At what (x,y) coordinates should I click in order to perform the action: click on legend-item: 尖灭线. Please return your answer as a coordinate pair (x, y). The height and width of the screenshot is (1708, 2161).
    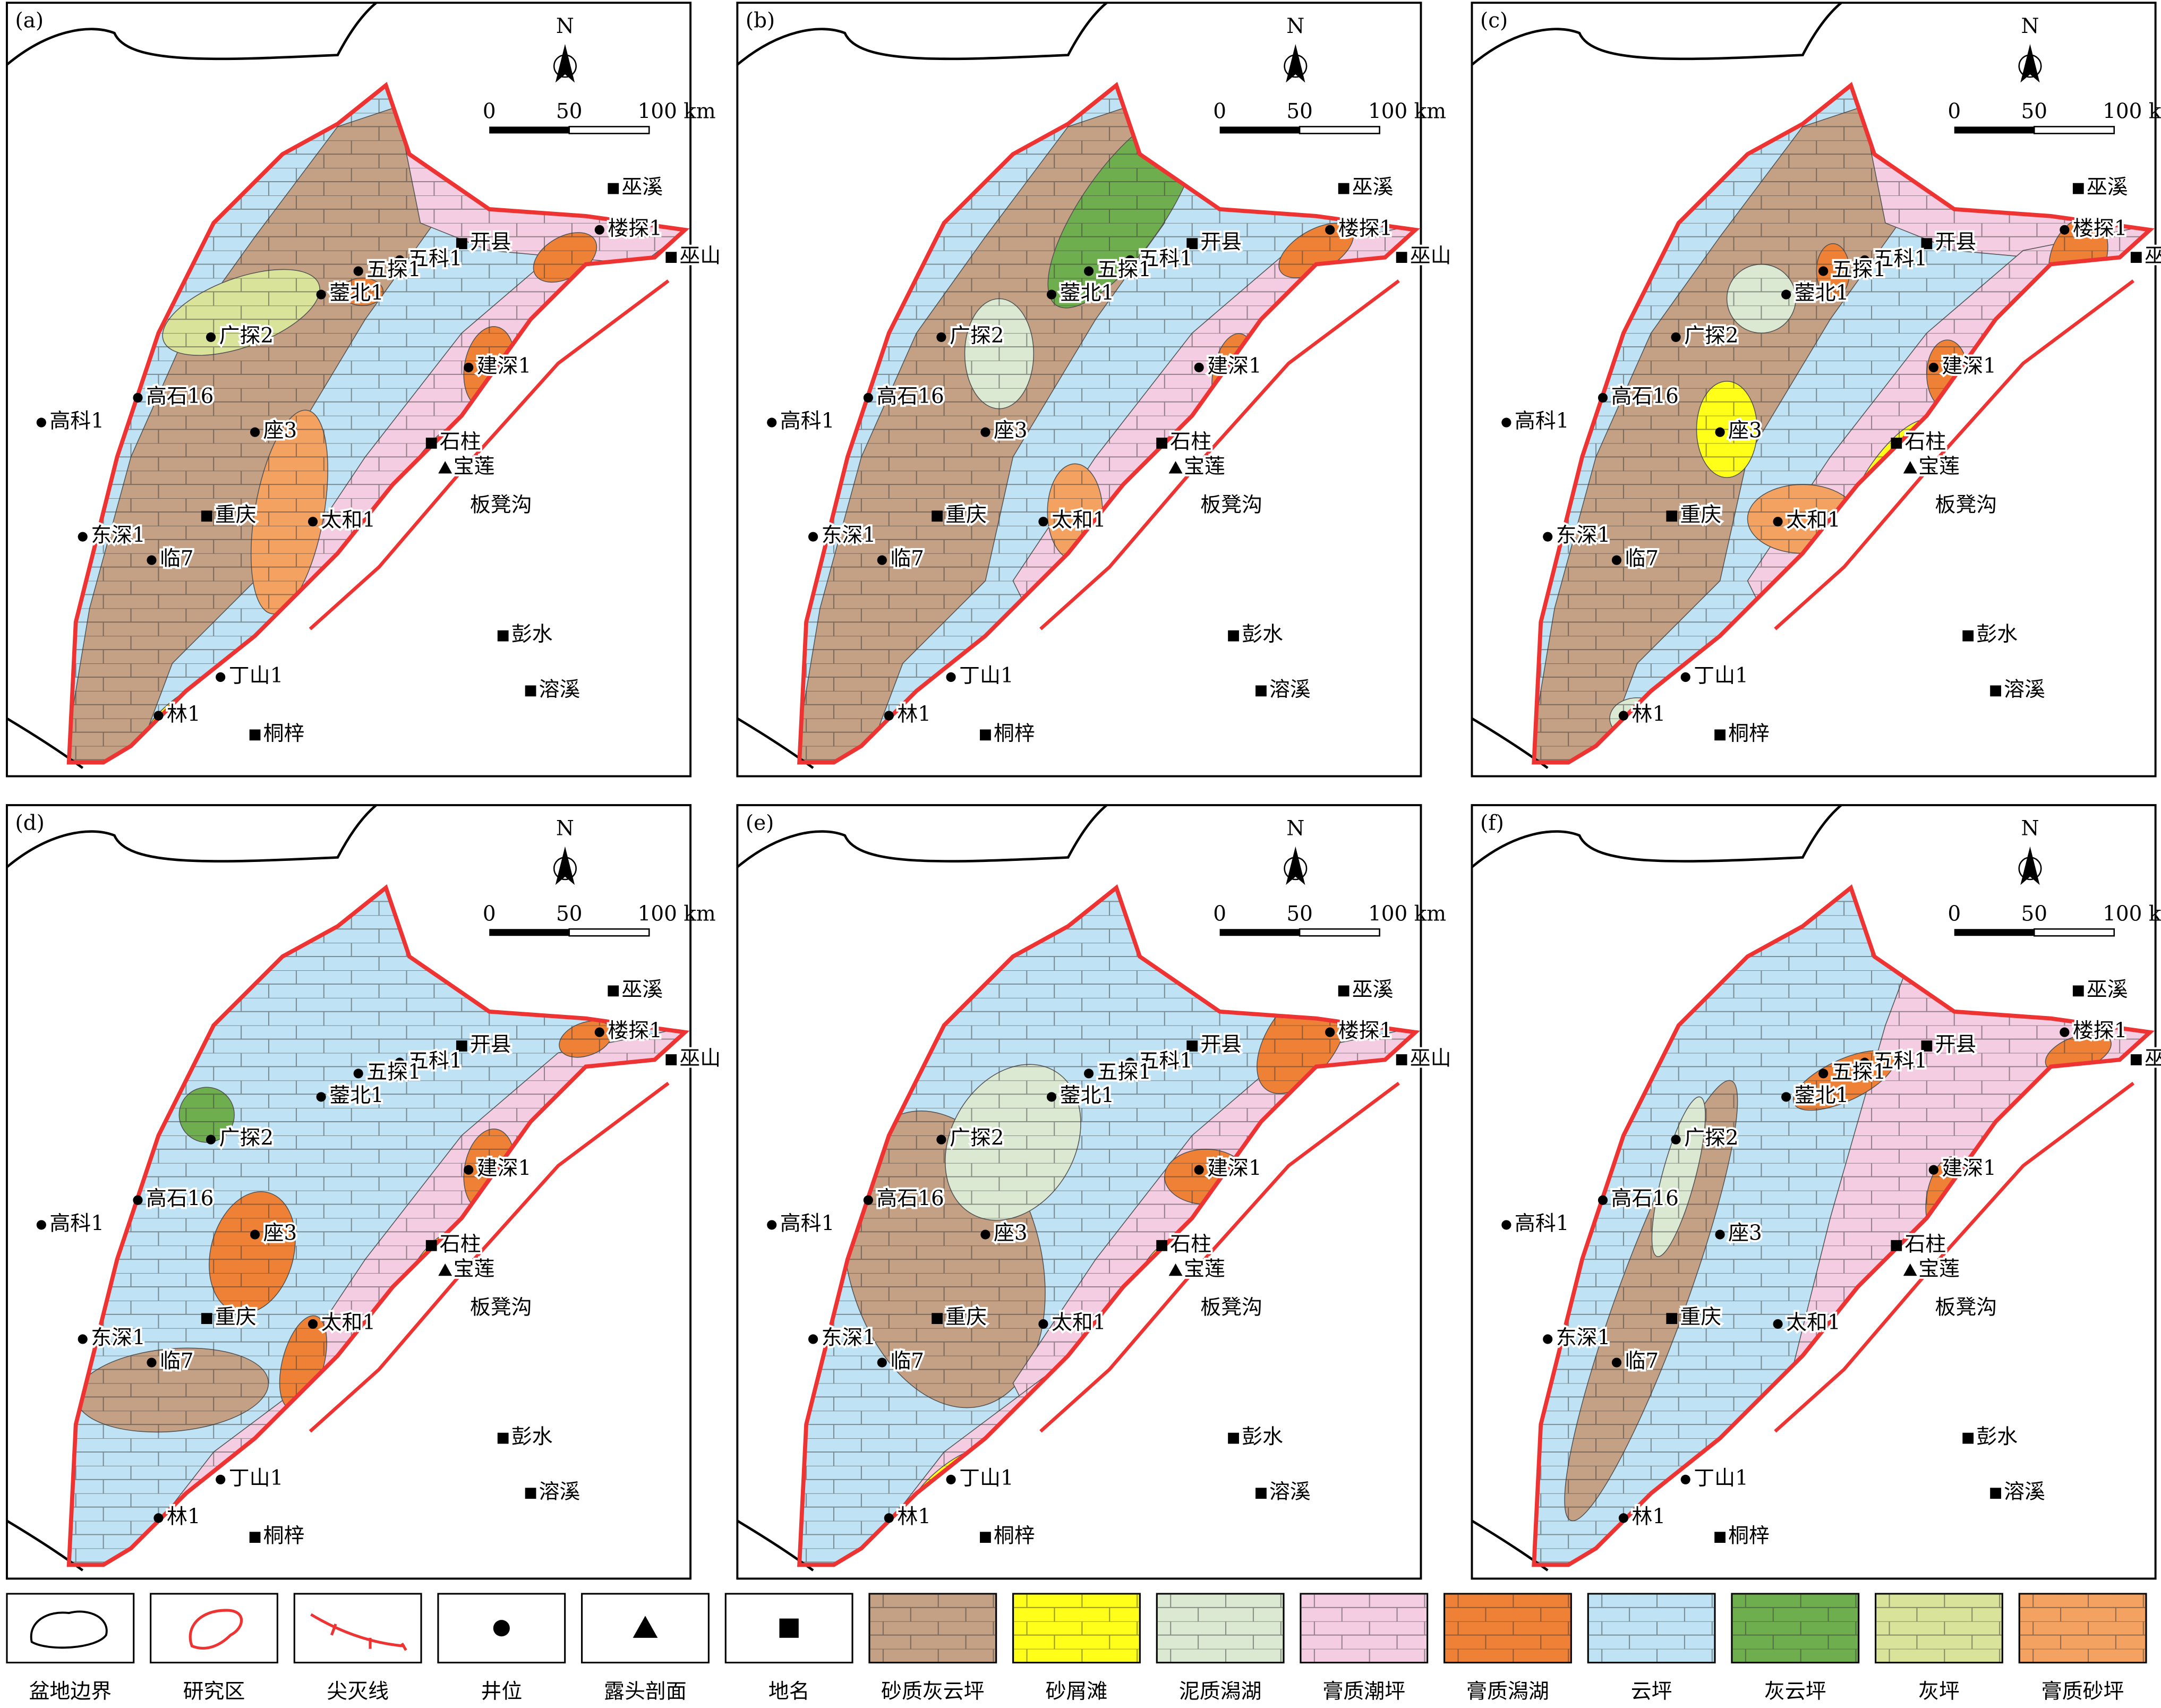
    Looking at the image, I should click on (357, 1648).